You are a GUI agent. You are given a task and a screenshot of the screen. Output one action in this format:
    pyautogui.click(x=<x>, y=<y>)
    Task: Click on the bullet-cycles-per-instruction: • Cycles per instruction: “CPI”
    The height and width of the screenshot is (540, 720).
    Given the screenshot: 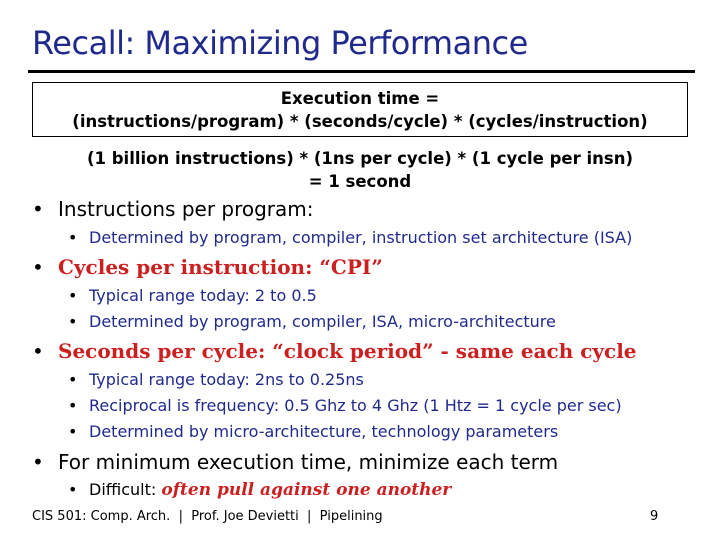 What is the action you would take?
    pyautogui.click(x=207, y=267)
    